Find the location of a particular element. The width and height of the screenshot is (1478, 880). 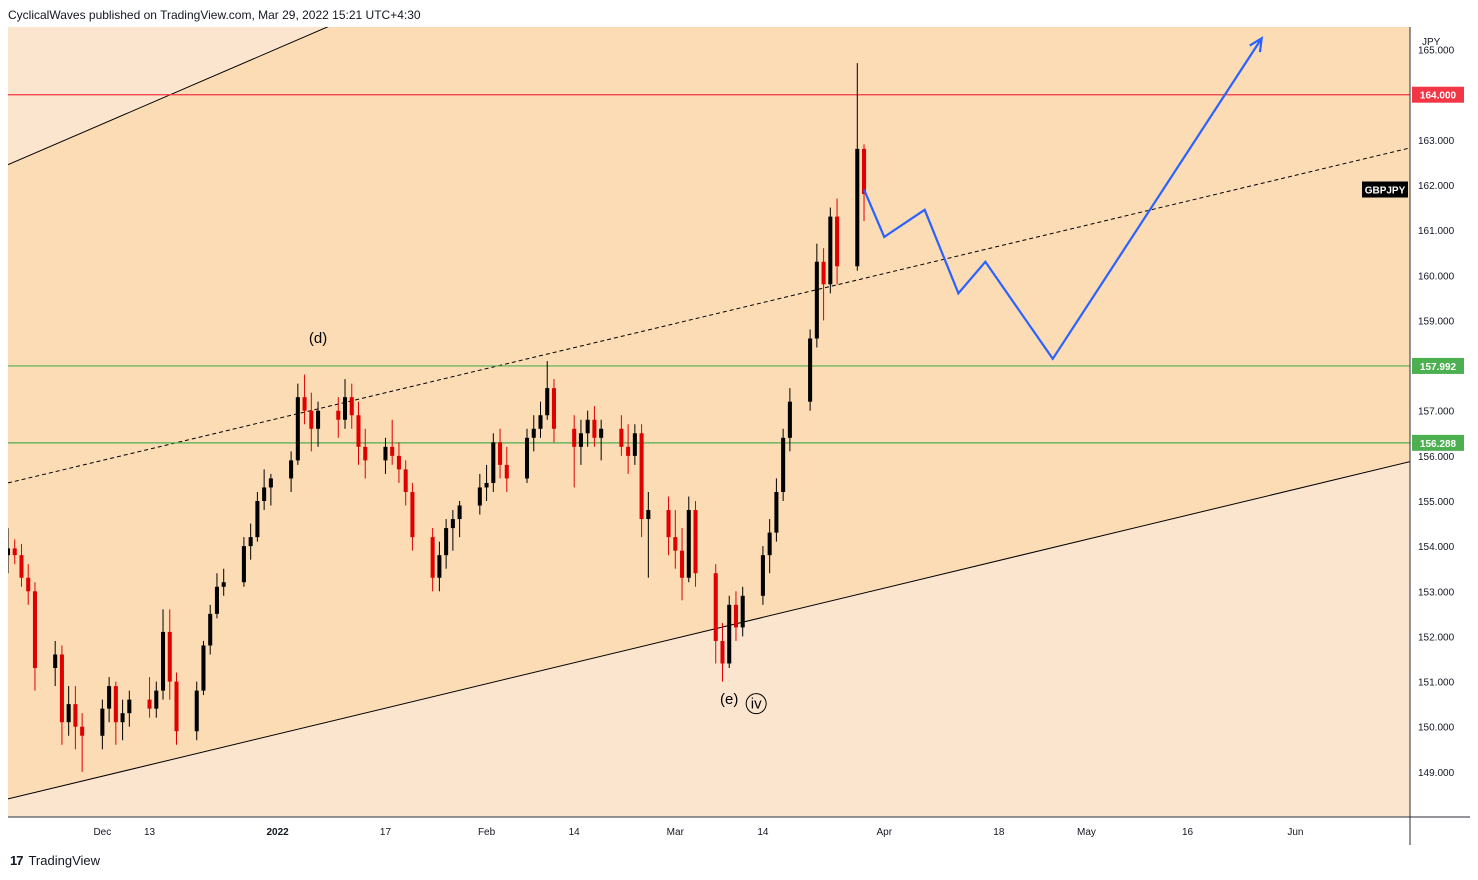

price-tick-label: 159.000 is located at coordinates (1436, 321).